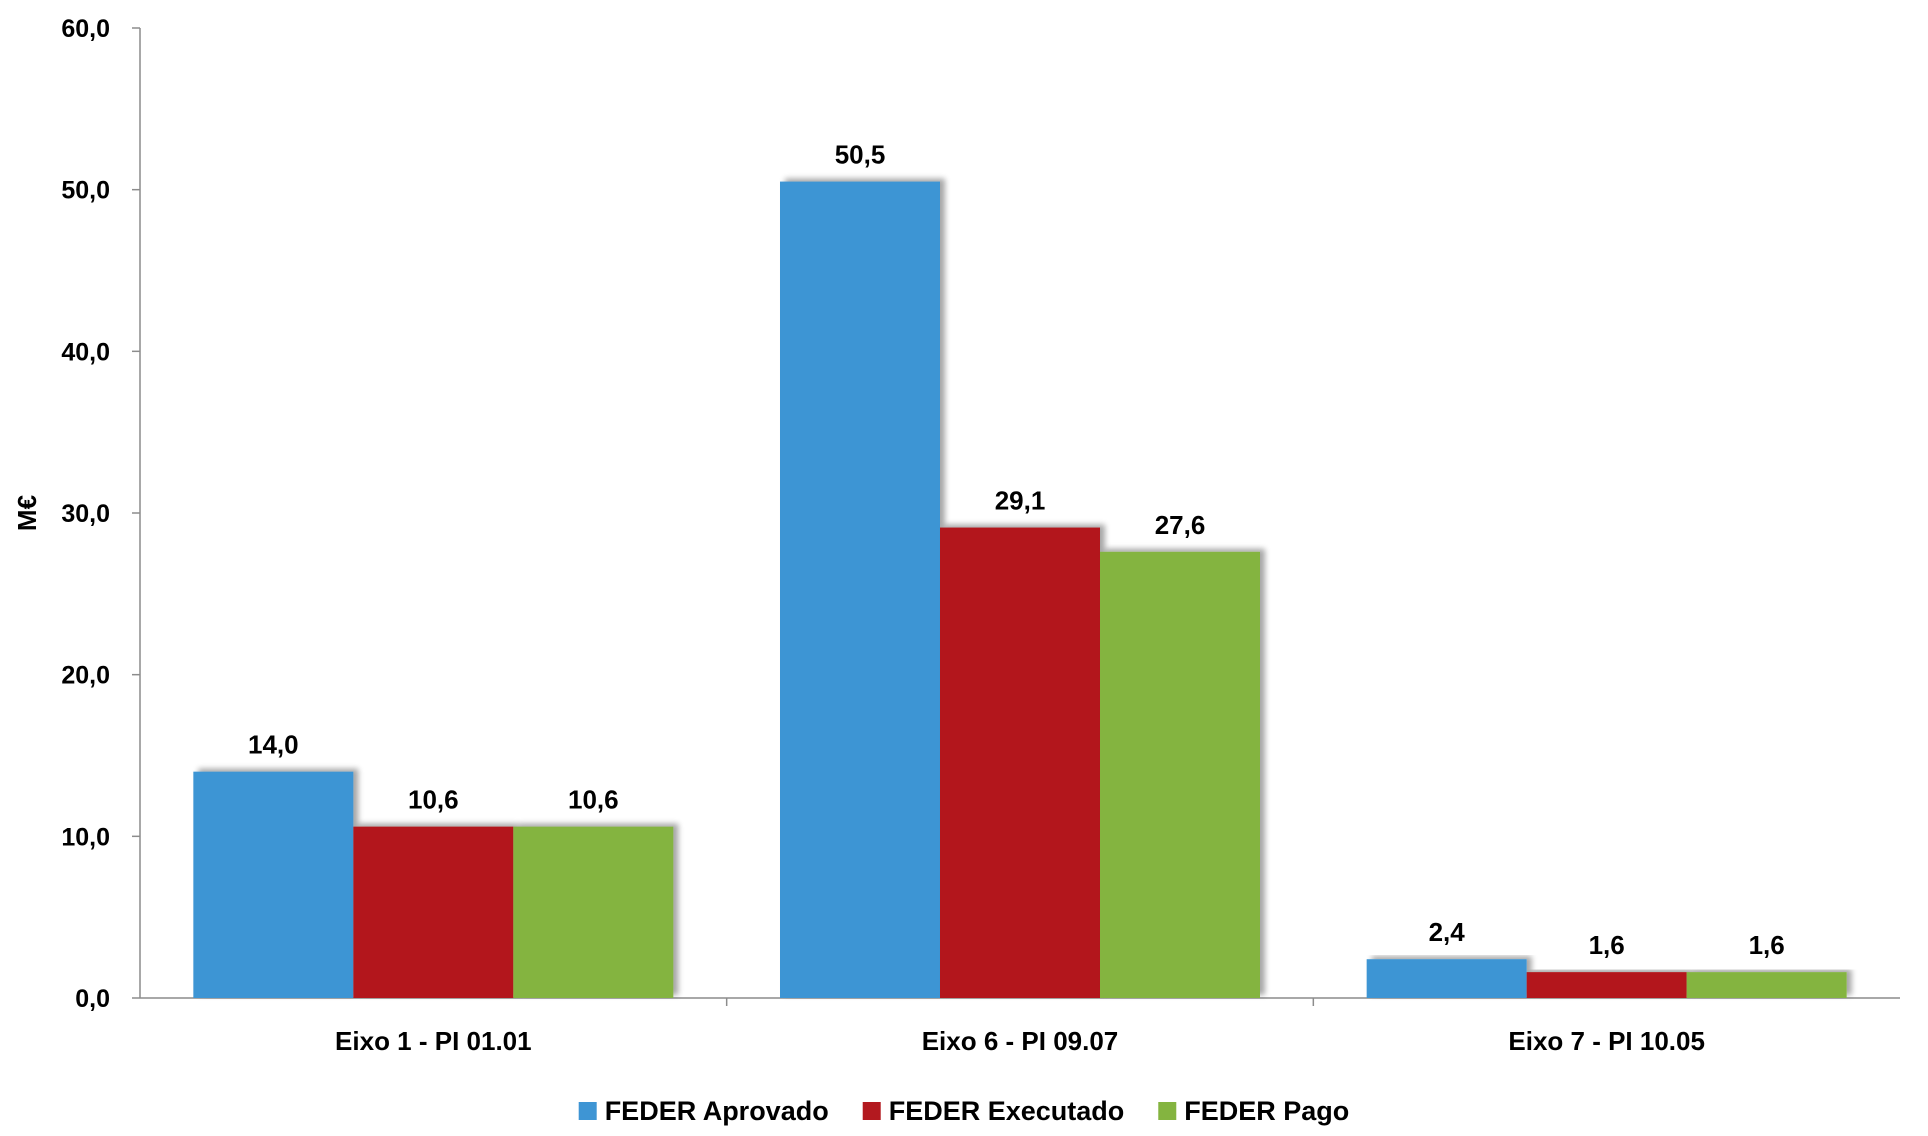  Describe the element at coordinates (27, 513) in the screenshot. I see `y-axis-title: M€` at that location.